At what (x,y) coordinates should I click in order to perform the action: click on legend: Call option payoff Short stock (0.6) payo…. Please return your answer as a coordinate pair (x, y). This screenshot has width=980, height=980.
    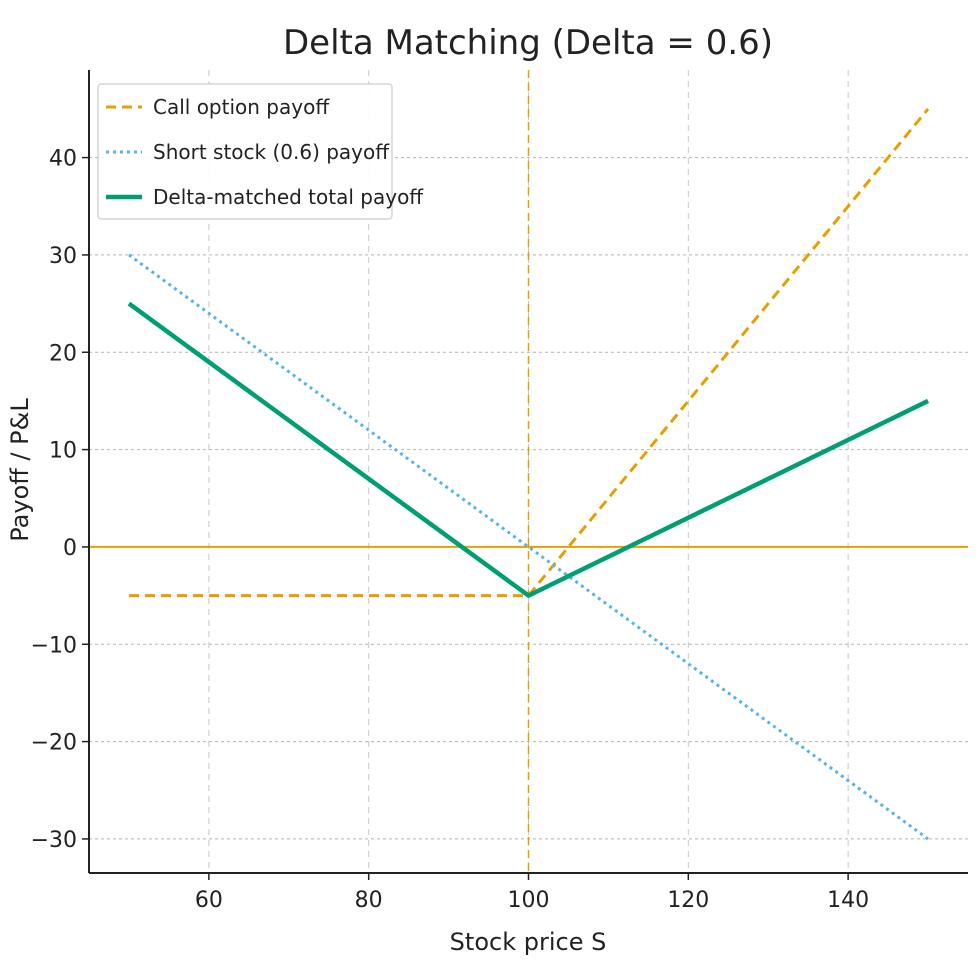
    Looking at the image, I should click on (260, 151).